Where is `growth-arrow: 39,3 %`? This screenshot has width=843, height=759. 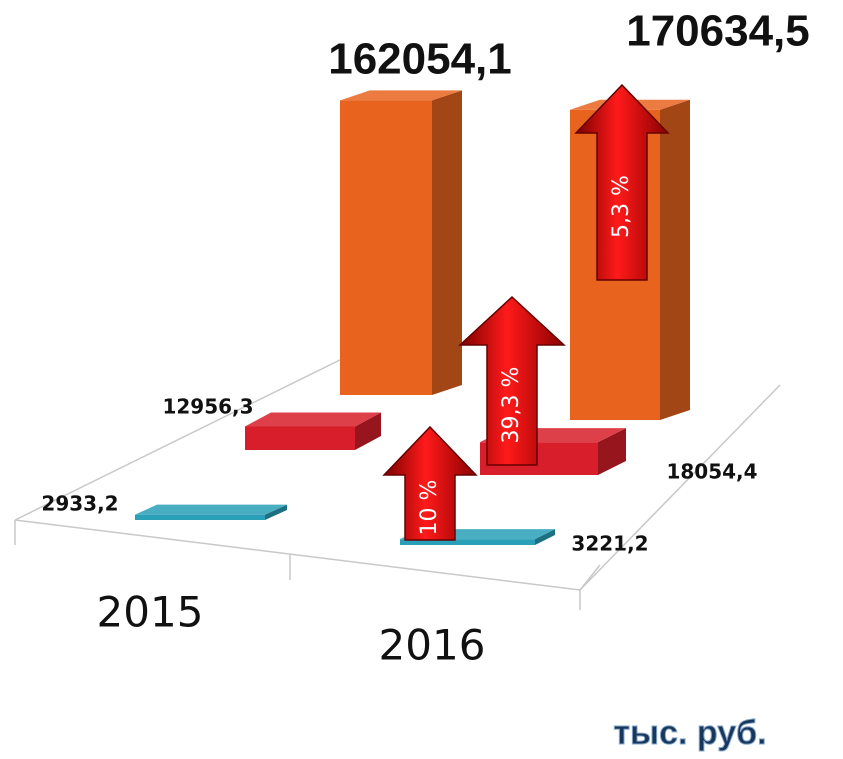 growth-arrow: 39,3 % is located at coordinates (512, 380).